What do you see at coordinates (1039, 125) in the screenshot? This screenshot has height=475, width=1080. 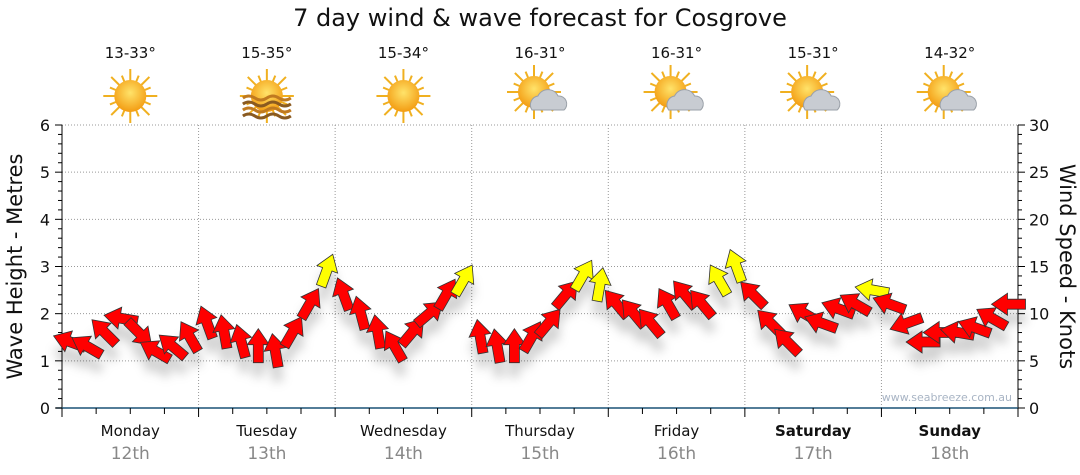 I see `y2-tick-label: 30` at bounding box center [1039, 125].